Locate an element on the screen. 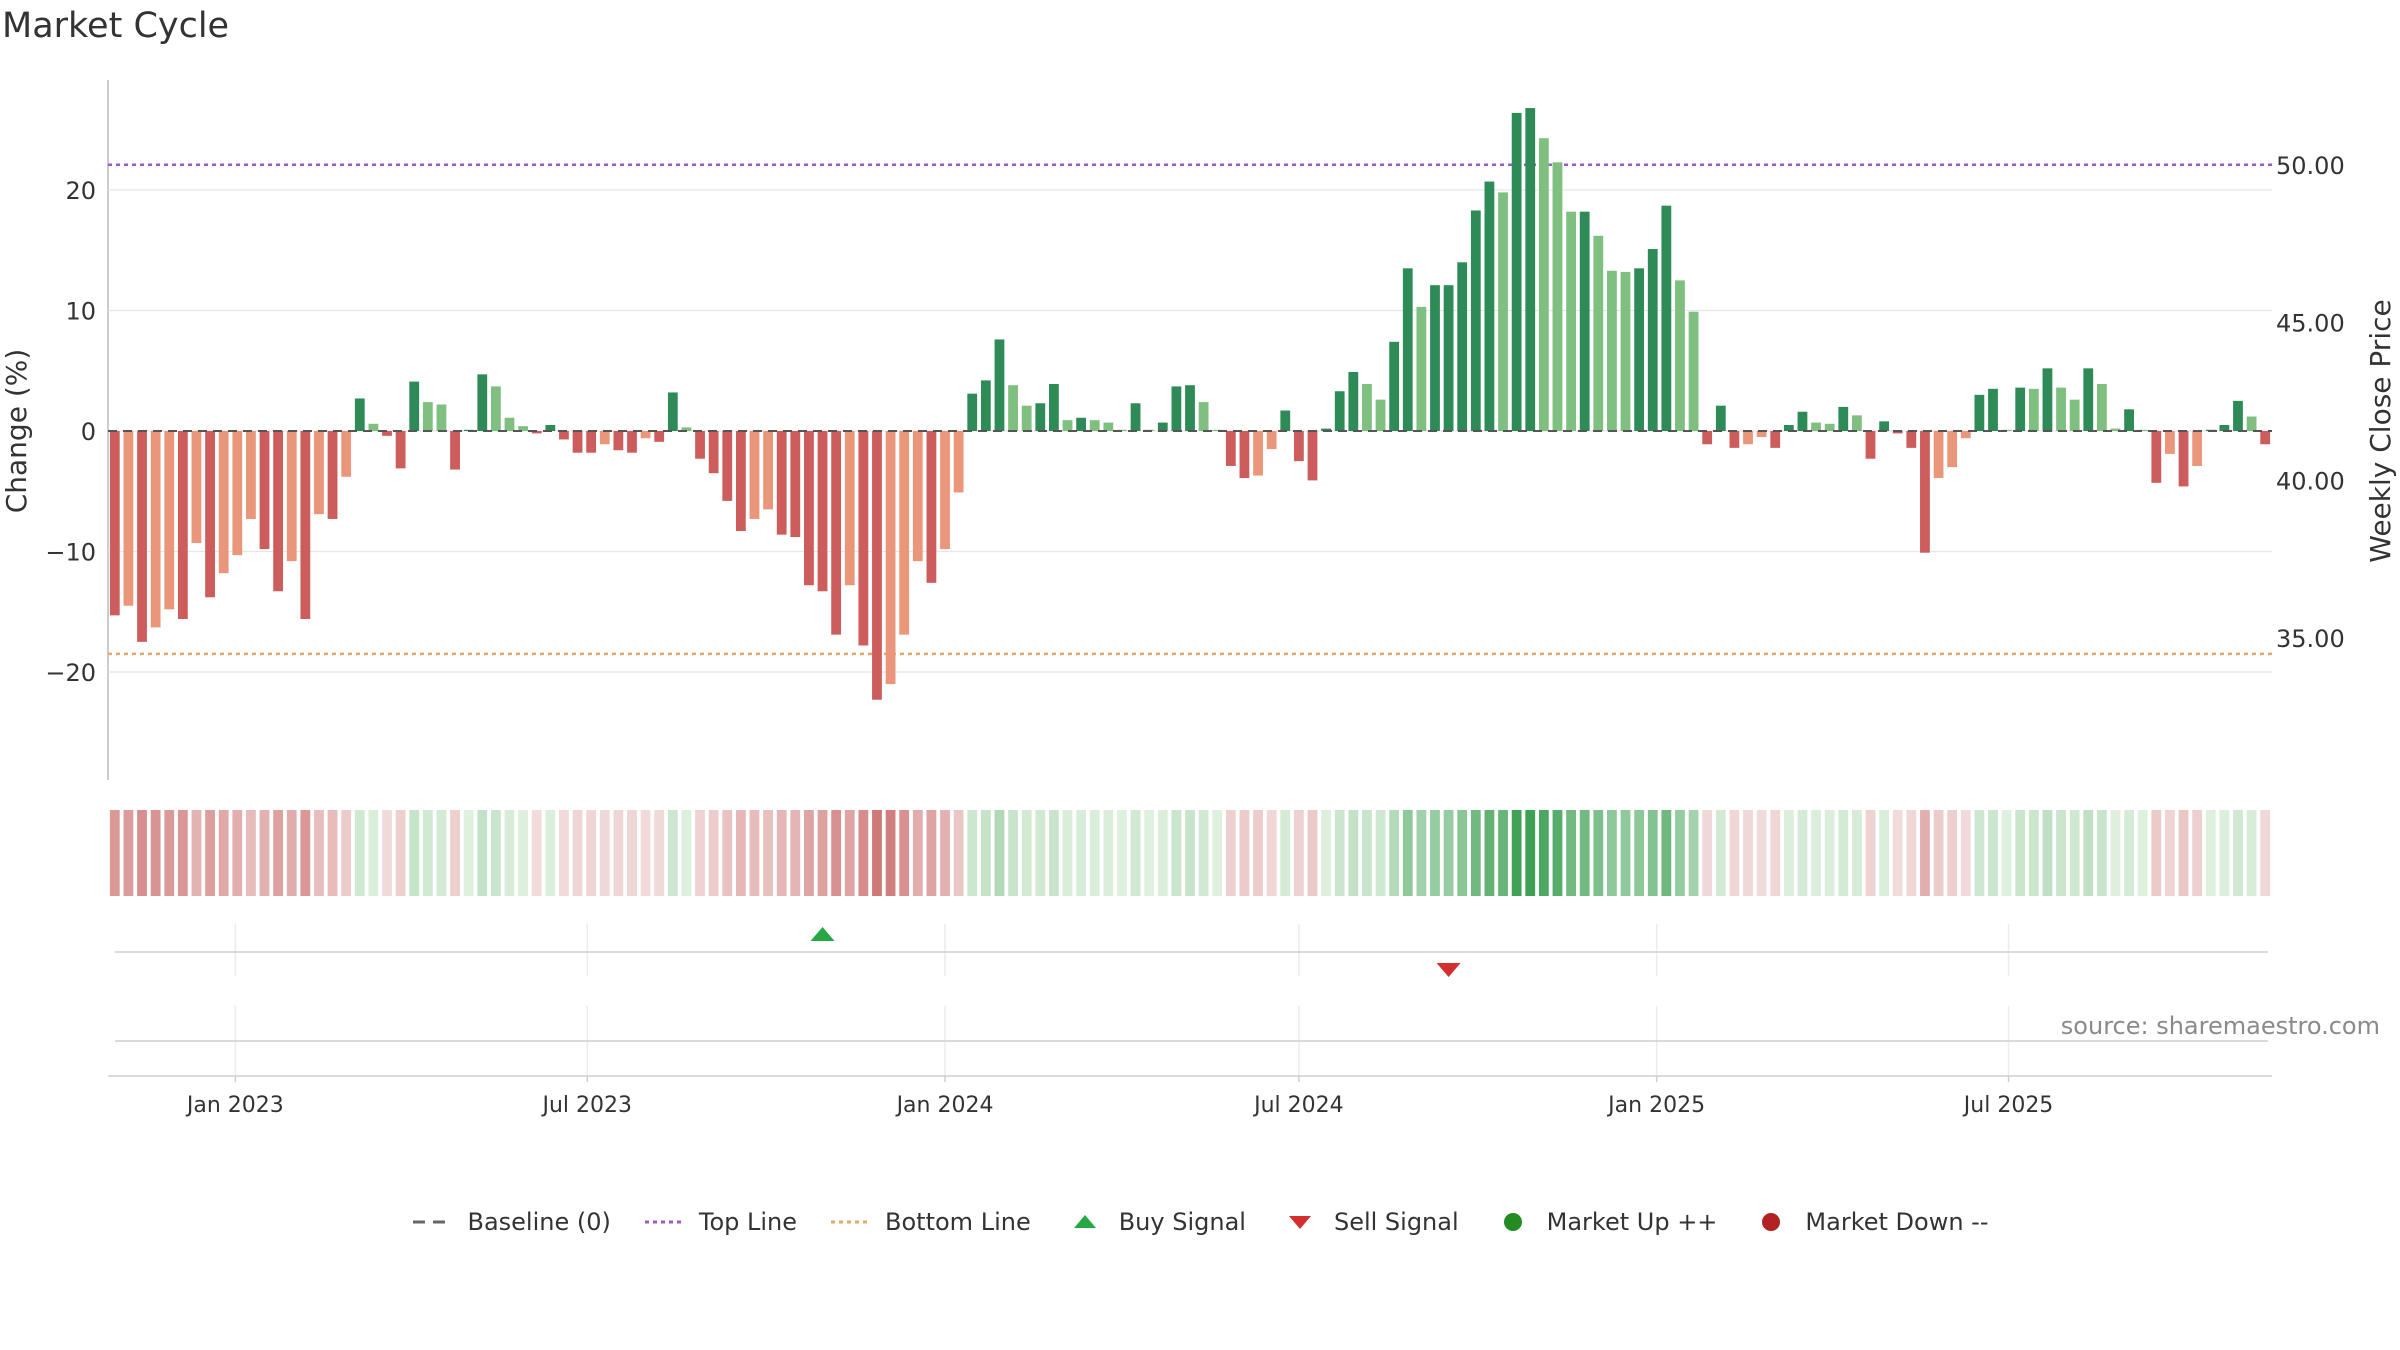  buy-signal-marker is located at coordinates (822, 934).